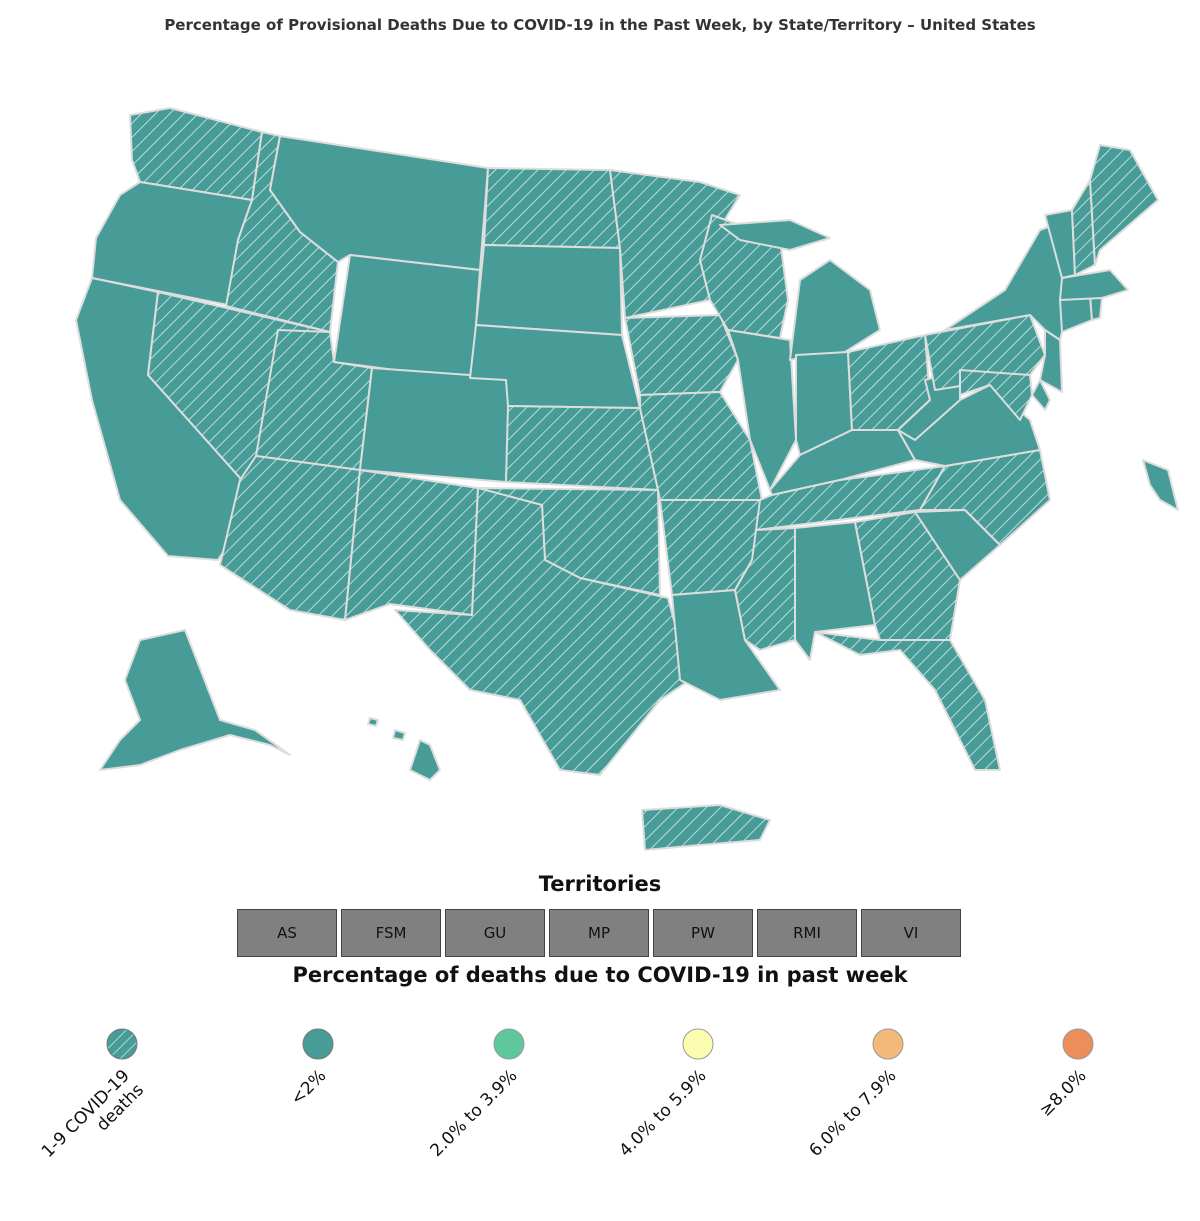  Describe the element at coordinates (1094, 285) in the screenshot. I see `state-ma` at that location.